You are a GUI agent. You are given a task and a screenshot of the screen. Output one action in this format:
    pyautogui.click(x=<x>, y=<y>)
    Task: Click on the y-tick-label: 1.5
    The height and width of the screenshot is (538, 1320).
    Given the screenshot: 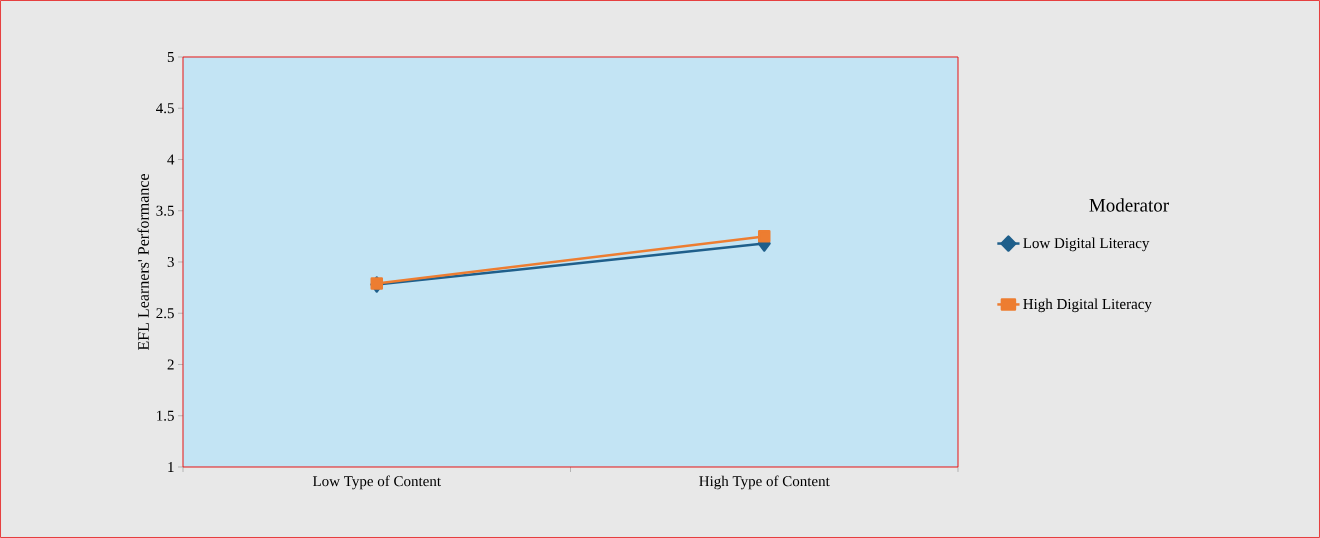 What is the action you would take?
    pyautogui.click(x=165, y=415)
    